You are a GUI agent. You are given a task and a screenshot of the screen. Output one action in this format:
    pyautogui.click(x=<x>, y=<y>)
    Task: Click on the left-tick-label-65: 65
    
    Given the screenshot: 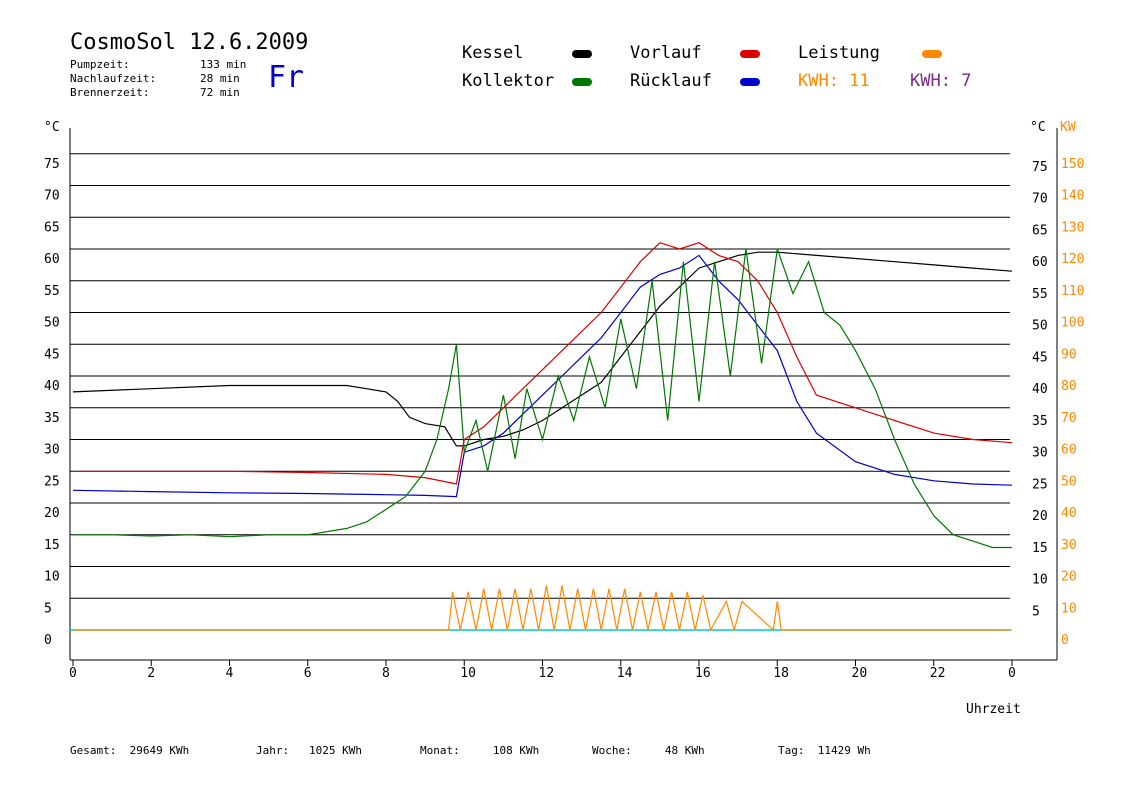 What is the action you would take?
    pyautogui.click(x=52, y=227)
    